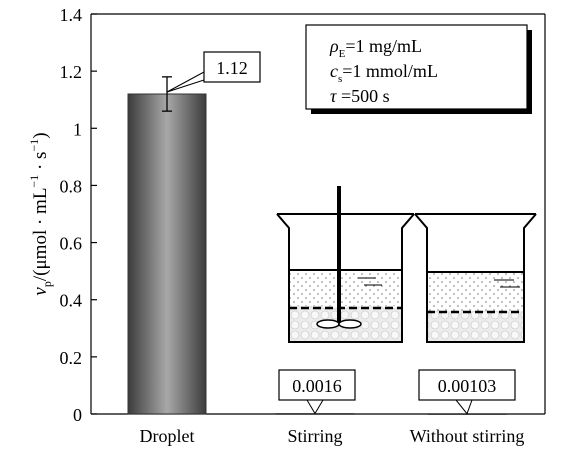 Image resolution: width=562 pixels, height=456 pixels. Describe the element at coordinates (475, 278) in the screenshot. I see `beaker-without-stirring-illustration` at that location.